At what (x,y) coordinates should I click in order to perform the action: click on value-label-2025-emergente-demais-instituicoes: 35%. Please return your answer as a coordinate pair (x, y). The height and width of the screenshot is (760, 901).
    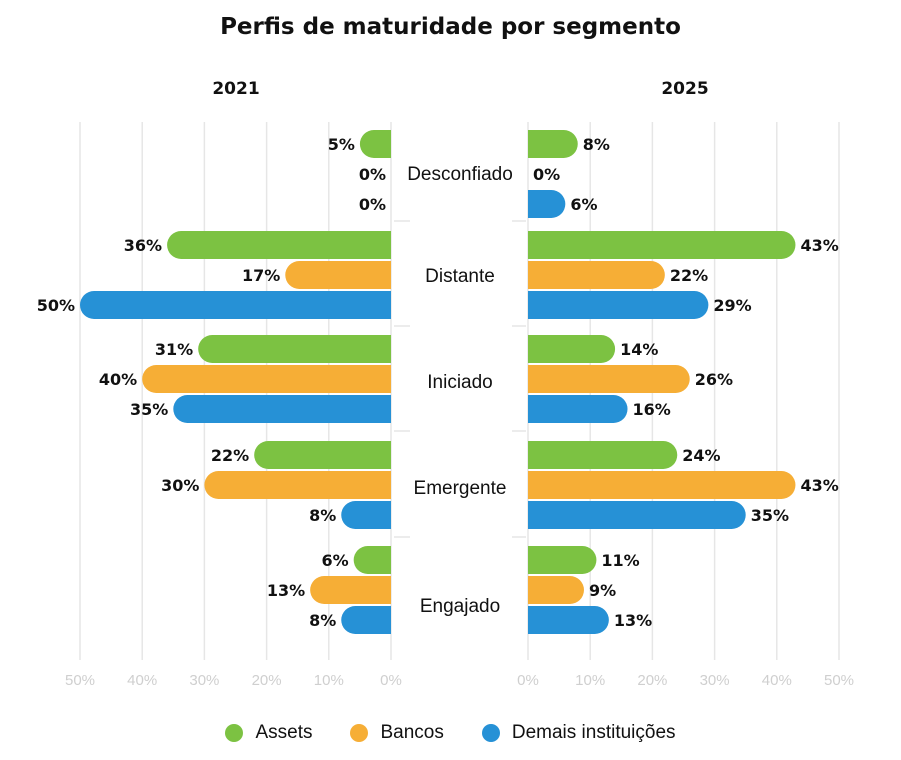
    Looking at the image, I should click on (770, 515).